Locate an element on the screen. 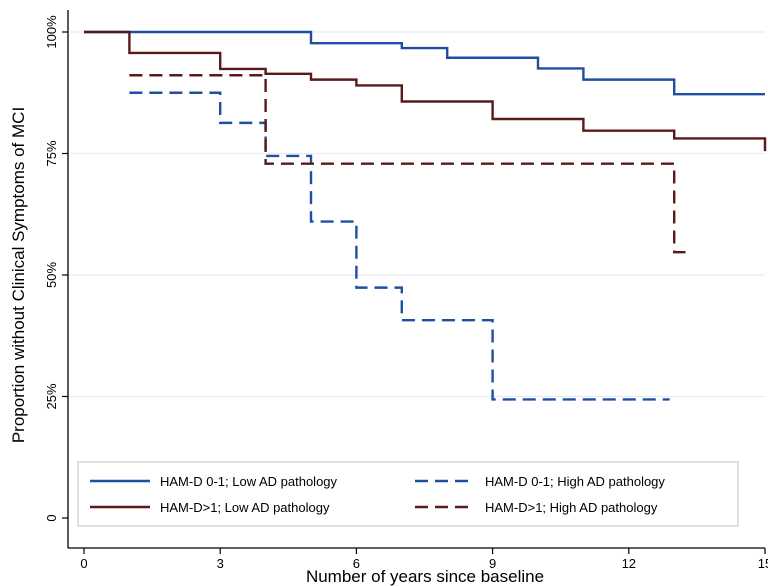 This screenshot has height=586, width=768. y-tick-label-4: 100% is located at coordinates (51, 32).